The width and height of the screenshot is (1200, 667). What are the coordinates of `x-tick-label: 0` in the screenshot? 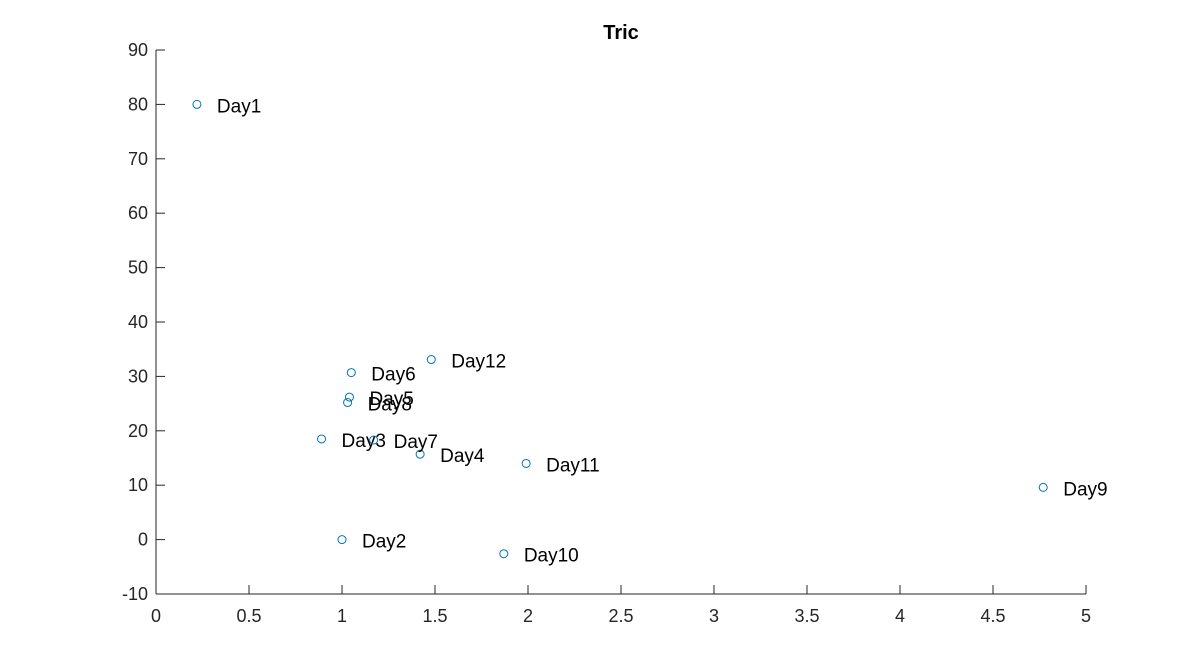 It's located at (156, 616).